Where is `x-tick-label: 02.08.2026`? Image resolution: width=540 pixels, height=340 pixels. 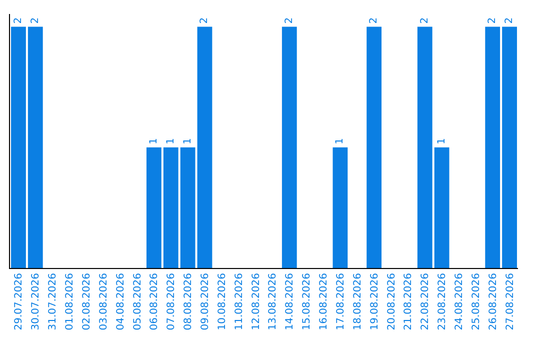
x-tick-label: 02.08.2026 is located at coordinates (86, 301).